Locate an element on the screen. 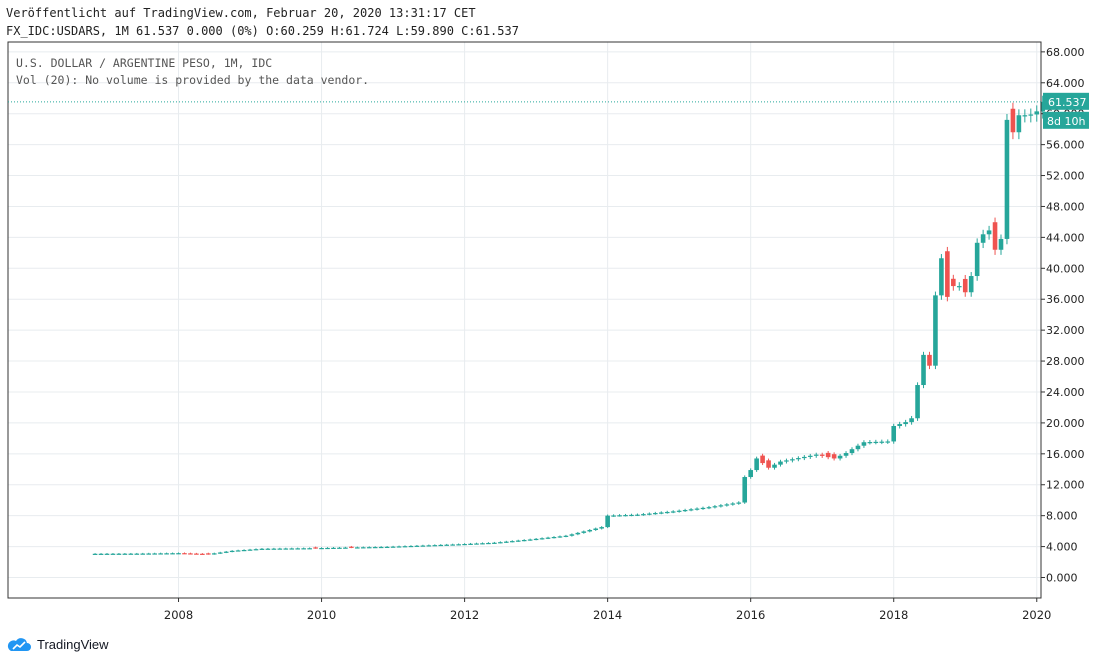 This screenshot has height=664, width=1100. y-tick-label: 24.000 is located at coordinates (1065, 392).